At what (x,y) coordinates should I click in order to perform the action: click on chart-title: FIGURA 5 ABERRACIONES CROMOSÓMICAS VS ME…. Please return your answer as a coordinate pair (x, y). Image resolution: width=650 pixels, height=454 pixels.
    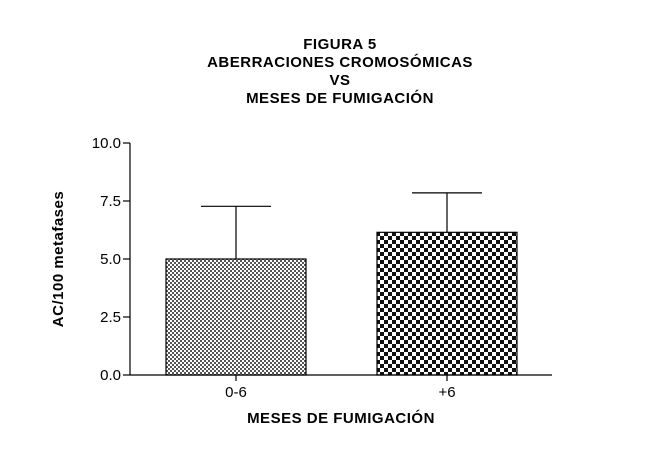
    Looking at the image, I should click on (340, 72).